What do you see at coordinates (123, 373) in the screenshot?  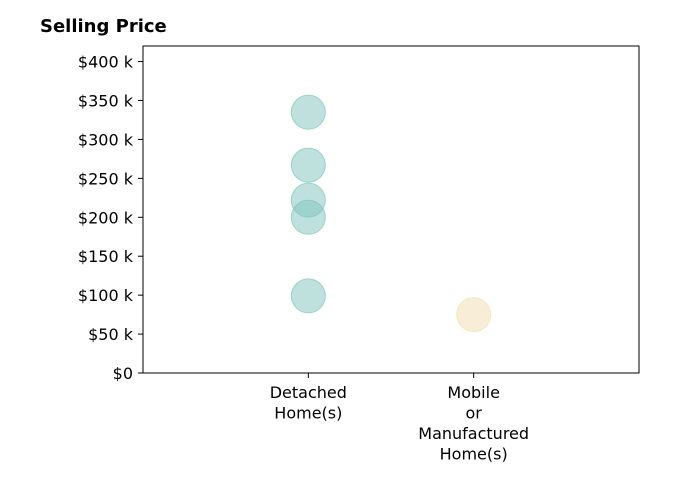 I see `y-tick-label: $0` at bounding box center [123, 373].